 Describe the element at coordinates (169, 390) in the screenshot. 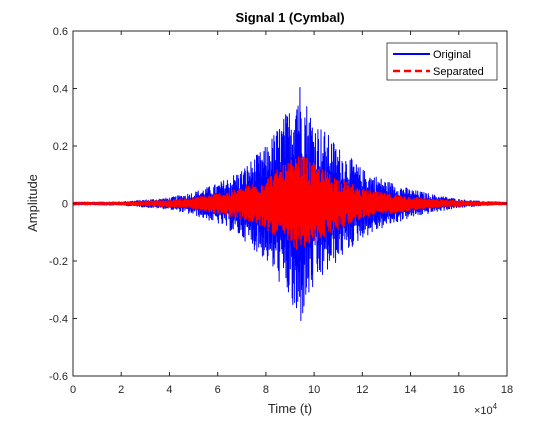

I see `x-tick-label: 4` at that location.